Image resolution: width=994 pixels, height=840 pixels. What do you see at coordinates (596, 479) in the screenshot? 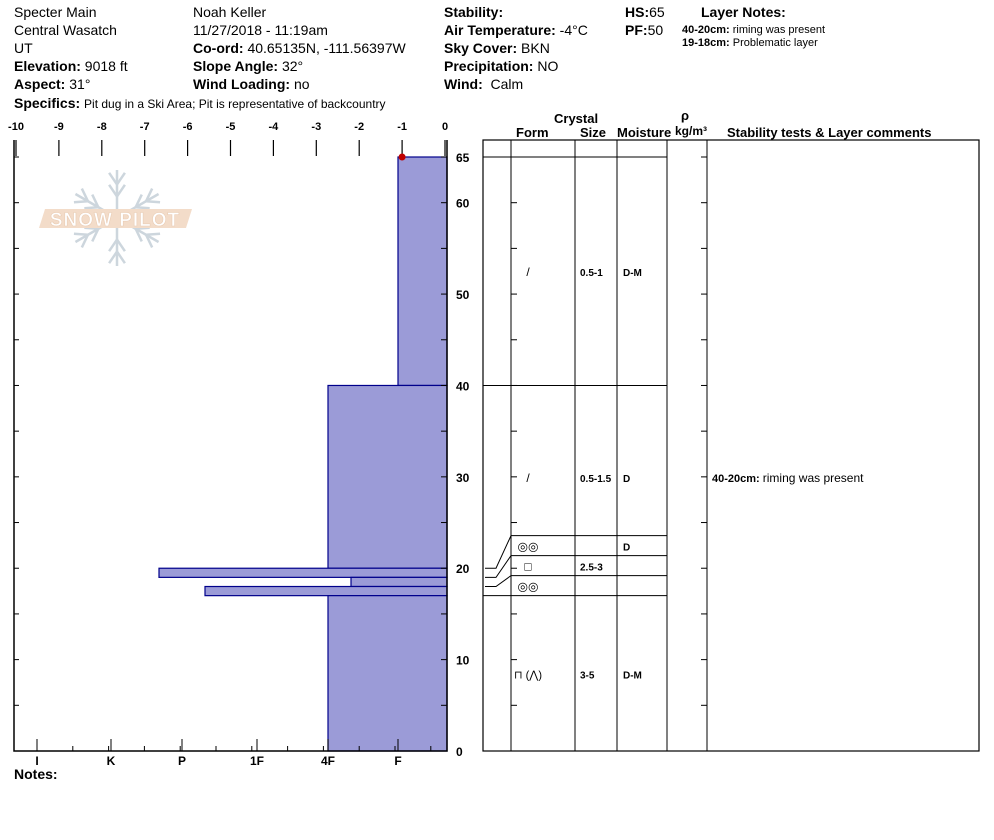
I see `crystal-size: 0.5-1.5` at bounding box center [596, 479].